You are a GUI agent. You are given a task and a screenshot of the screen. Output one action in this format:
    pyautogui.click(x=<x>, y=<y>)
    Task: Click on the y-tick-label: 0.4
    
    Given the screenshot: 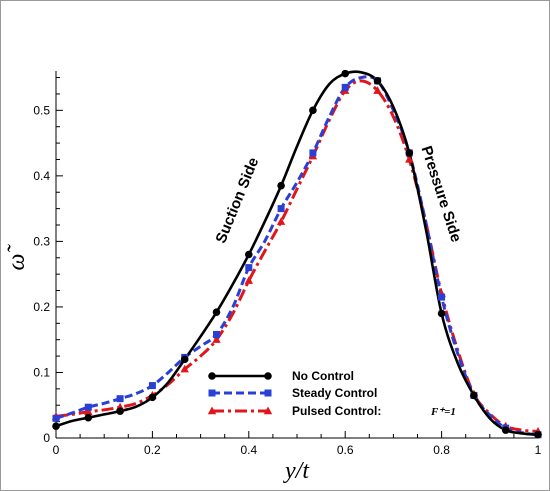 What is the action you would take?
    pyautogui.click(x=41, y=176)
    